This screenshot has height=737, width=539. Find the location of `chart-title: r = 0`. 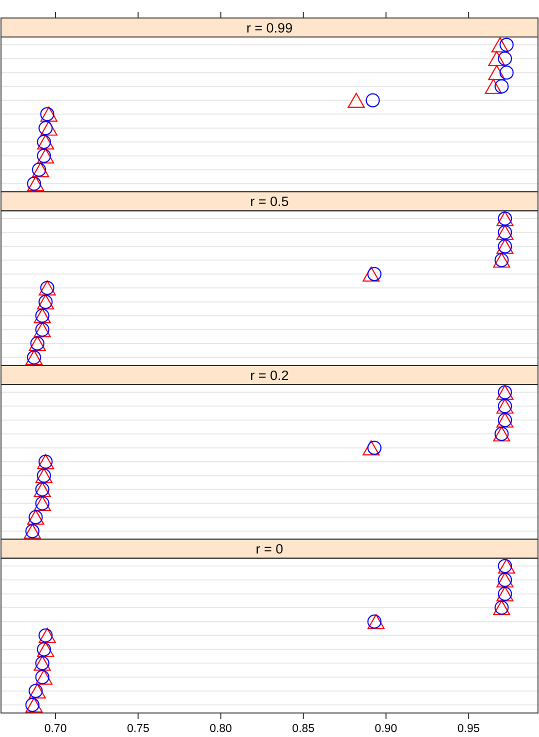

chart-title: r = 0 is located at coordinates (270, 549).